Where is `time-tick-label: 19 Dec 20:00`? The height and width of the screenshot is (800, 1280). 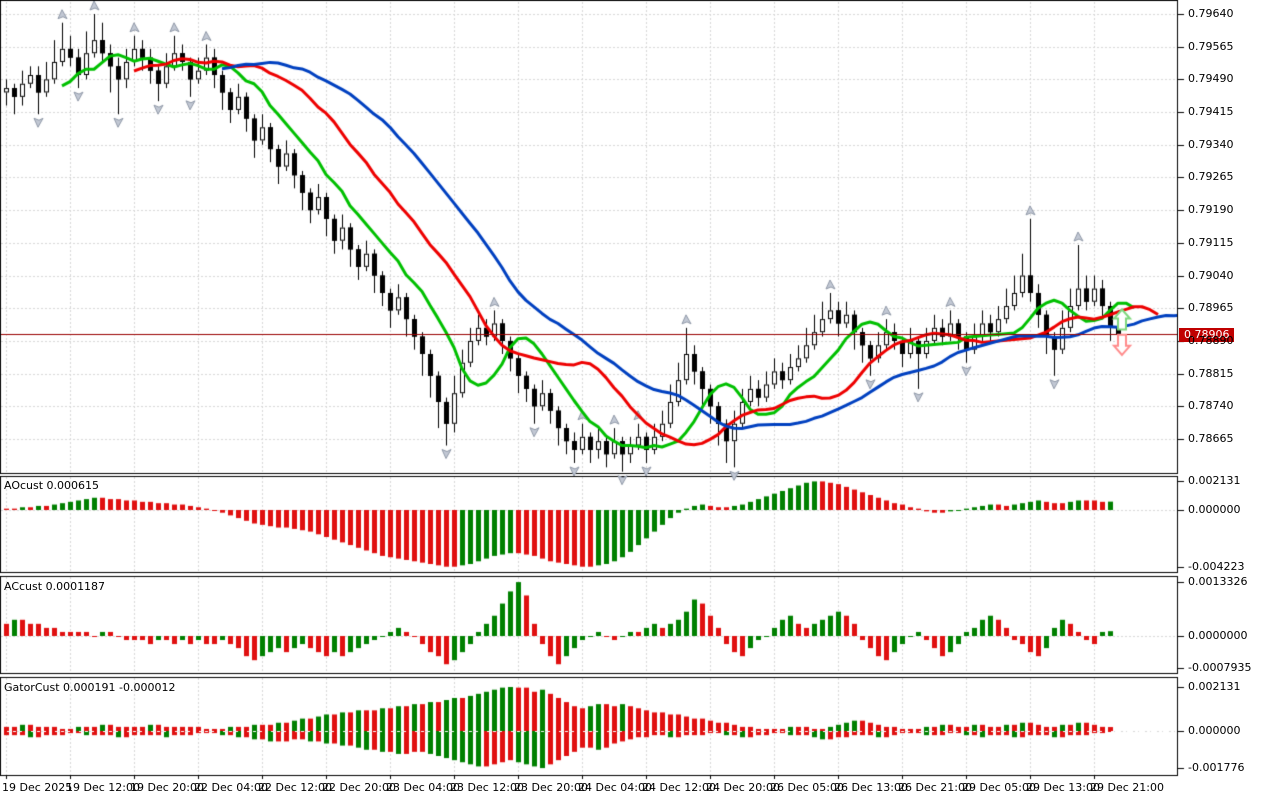
time-tick-label: 19 Dec 20:00 is located at coordinates (167, 787).